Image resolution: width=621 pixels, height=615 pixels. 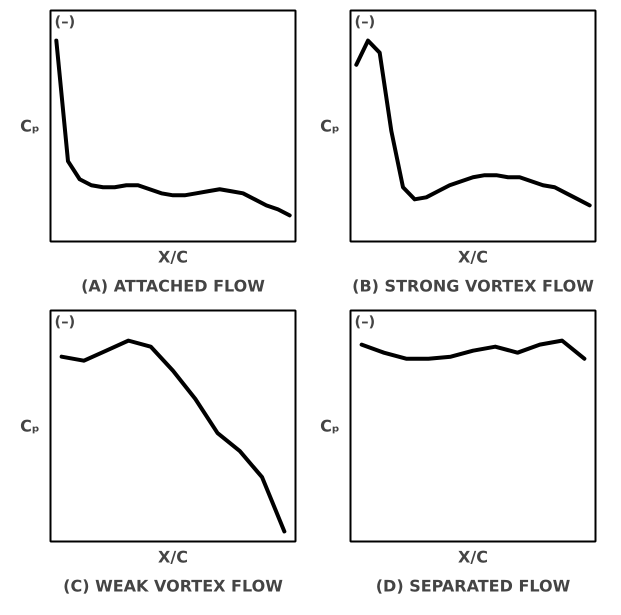 What do you see at coordinates (173, 586) in the screenshot?
I see `text: (C) WEAK VORTEX FLOW` at bounding box center [173, 586].